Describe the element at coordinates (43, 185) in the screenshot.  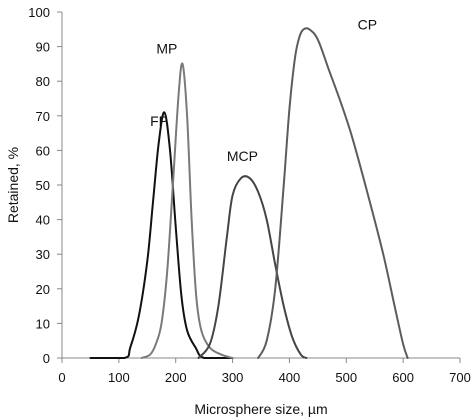
I see `y-tick-label: 50` at that location.